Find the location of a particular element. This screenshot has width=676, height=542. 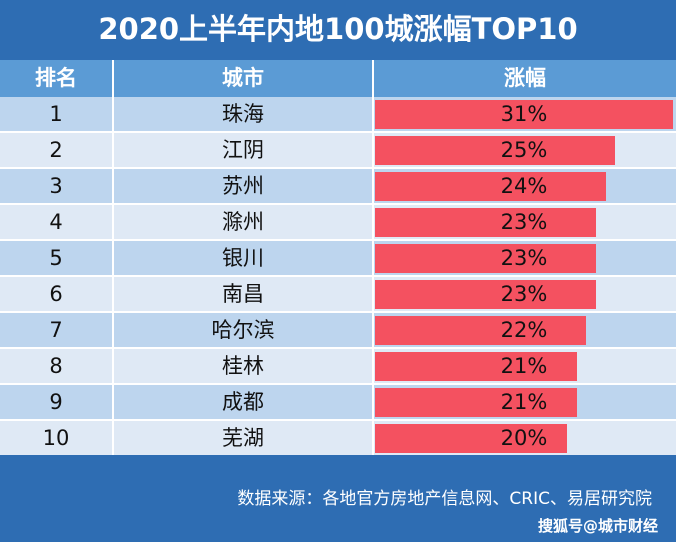

growth-label: 24% is located at coordinates (524, 186).